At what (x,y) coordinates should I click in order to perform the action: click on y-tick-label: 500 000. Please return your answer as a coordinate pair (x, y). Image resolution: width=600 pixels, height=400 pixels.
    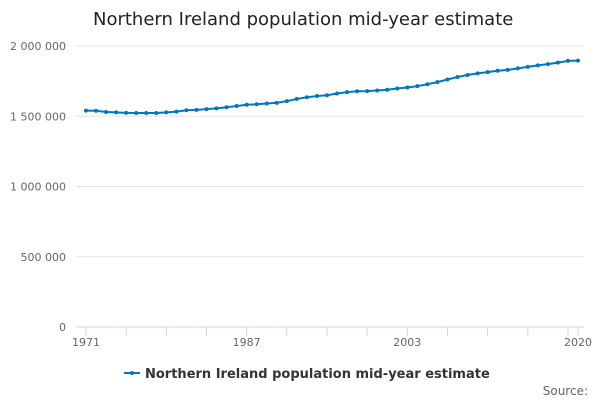
    Looking at the image, I should click on (44, 257).